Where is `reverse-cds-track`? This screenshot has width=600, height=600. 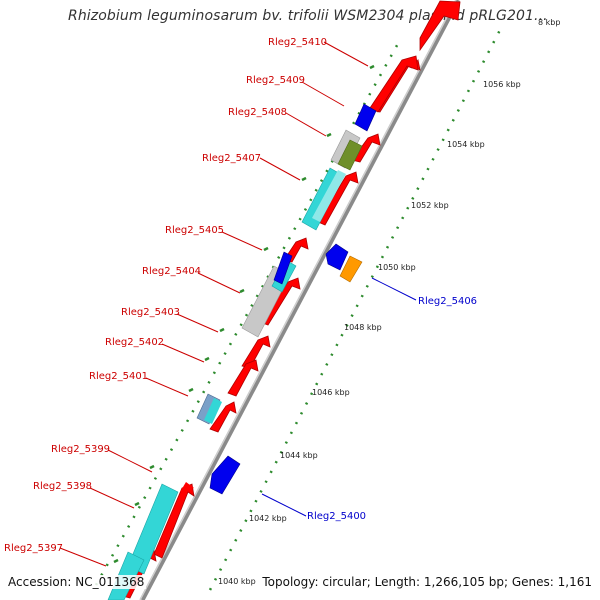 reverse-cds-track is located at coordinates (286, 369).